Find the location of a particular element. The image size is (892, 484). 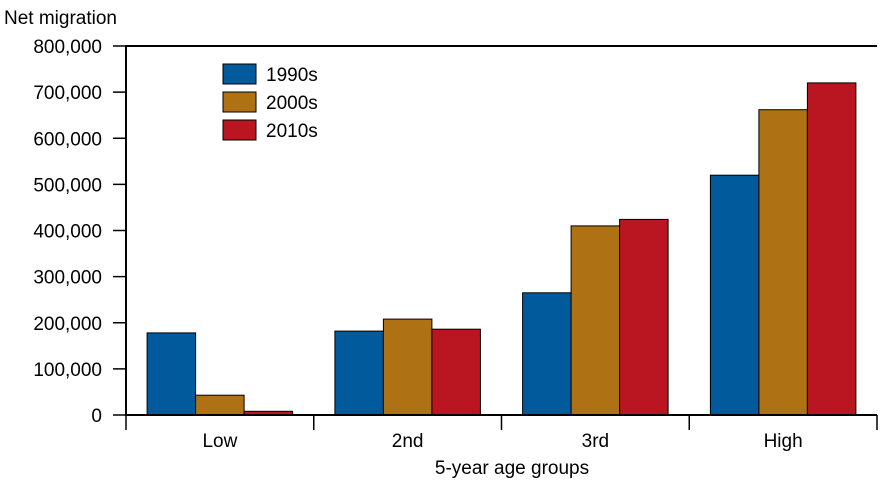

bar-1990s-3rd is located at coordinates (547, 354).